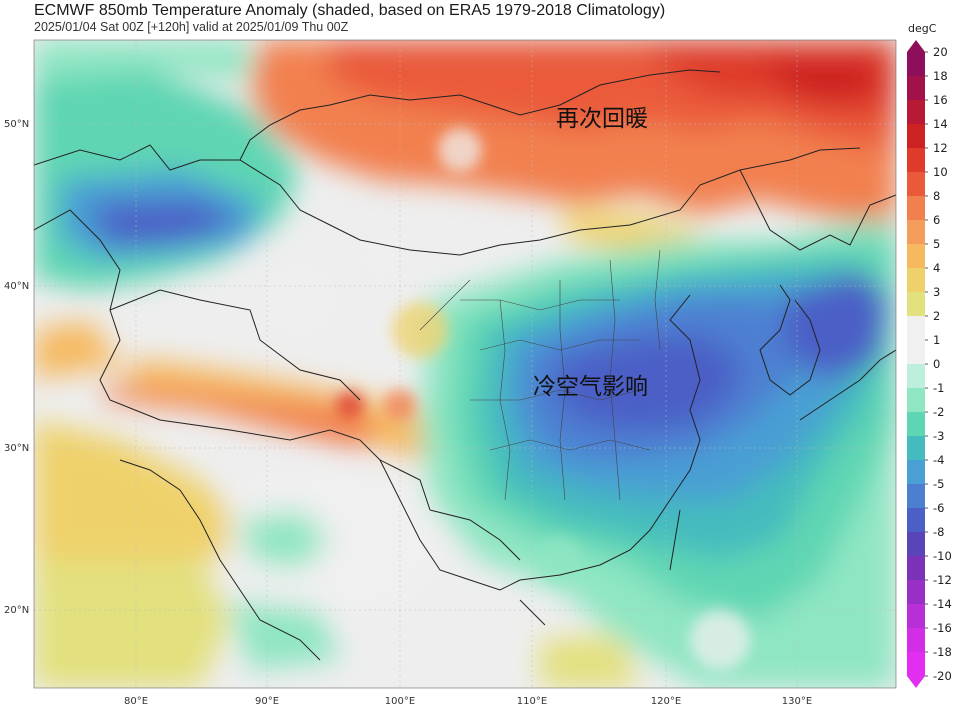 Image resolution: width=961 pixels, height=709 pixels. I want to click on lat-labels: 50°N 40°N 30°N 20°N, so click(16, 367).